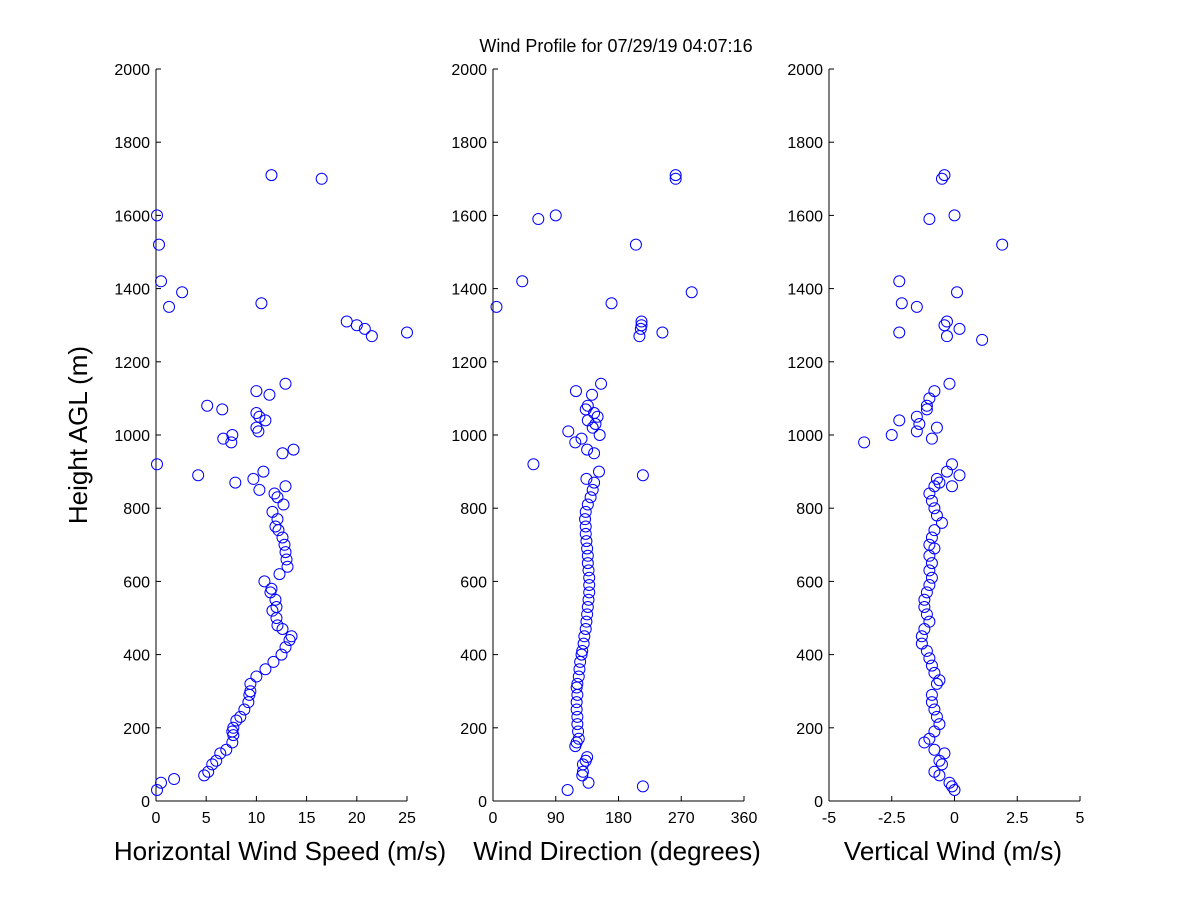 The height and width of the screenshot is (900, 1200). What do you see at coordinates (473, 509) in the screenshot?
I see `direction-y-tick-label: 800` at bounding box center [473, 509].